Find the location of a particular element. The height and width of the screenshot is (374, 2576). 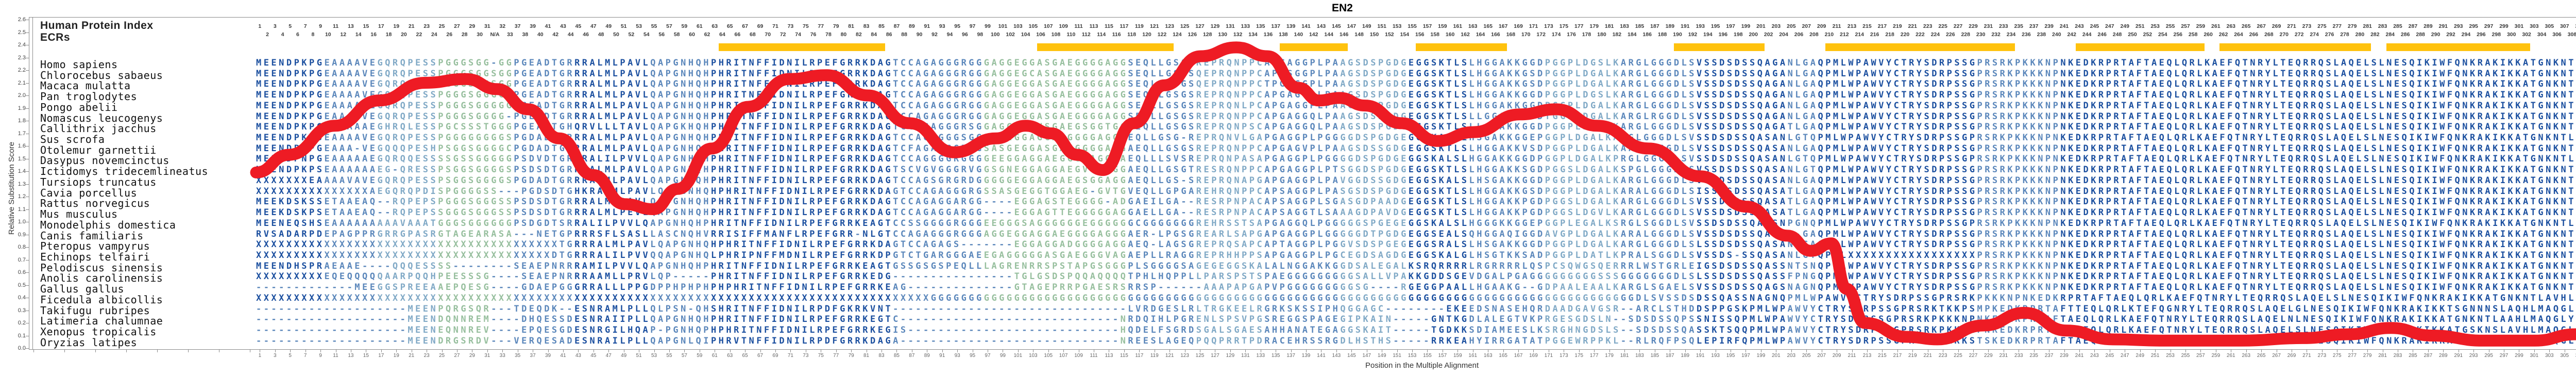

sequence-segment: VGGDSSGDG is located at coordinates (1375, 180).